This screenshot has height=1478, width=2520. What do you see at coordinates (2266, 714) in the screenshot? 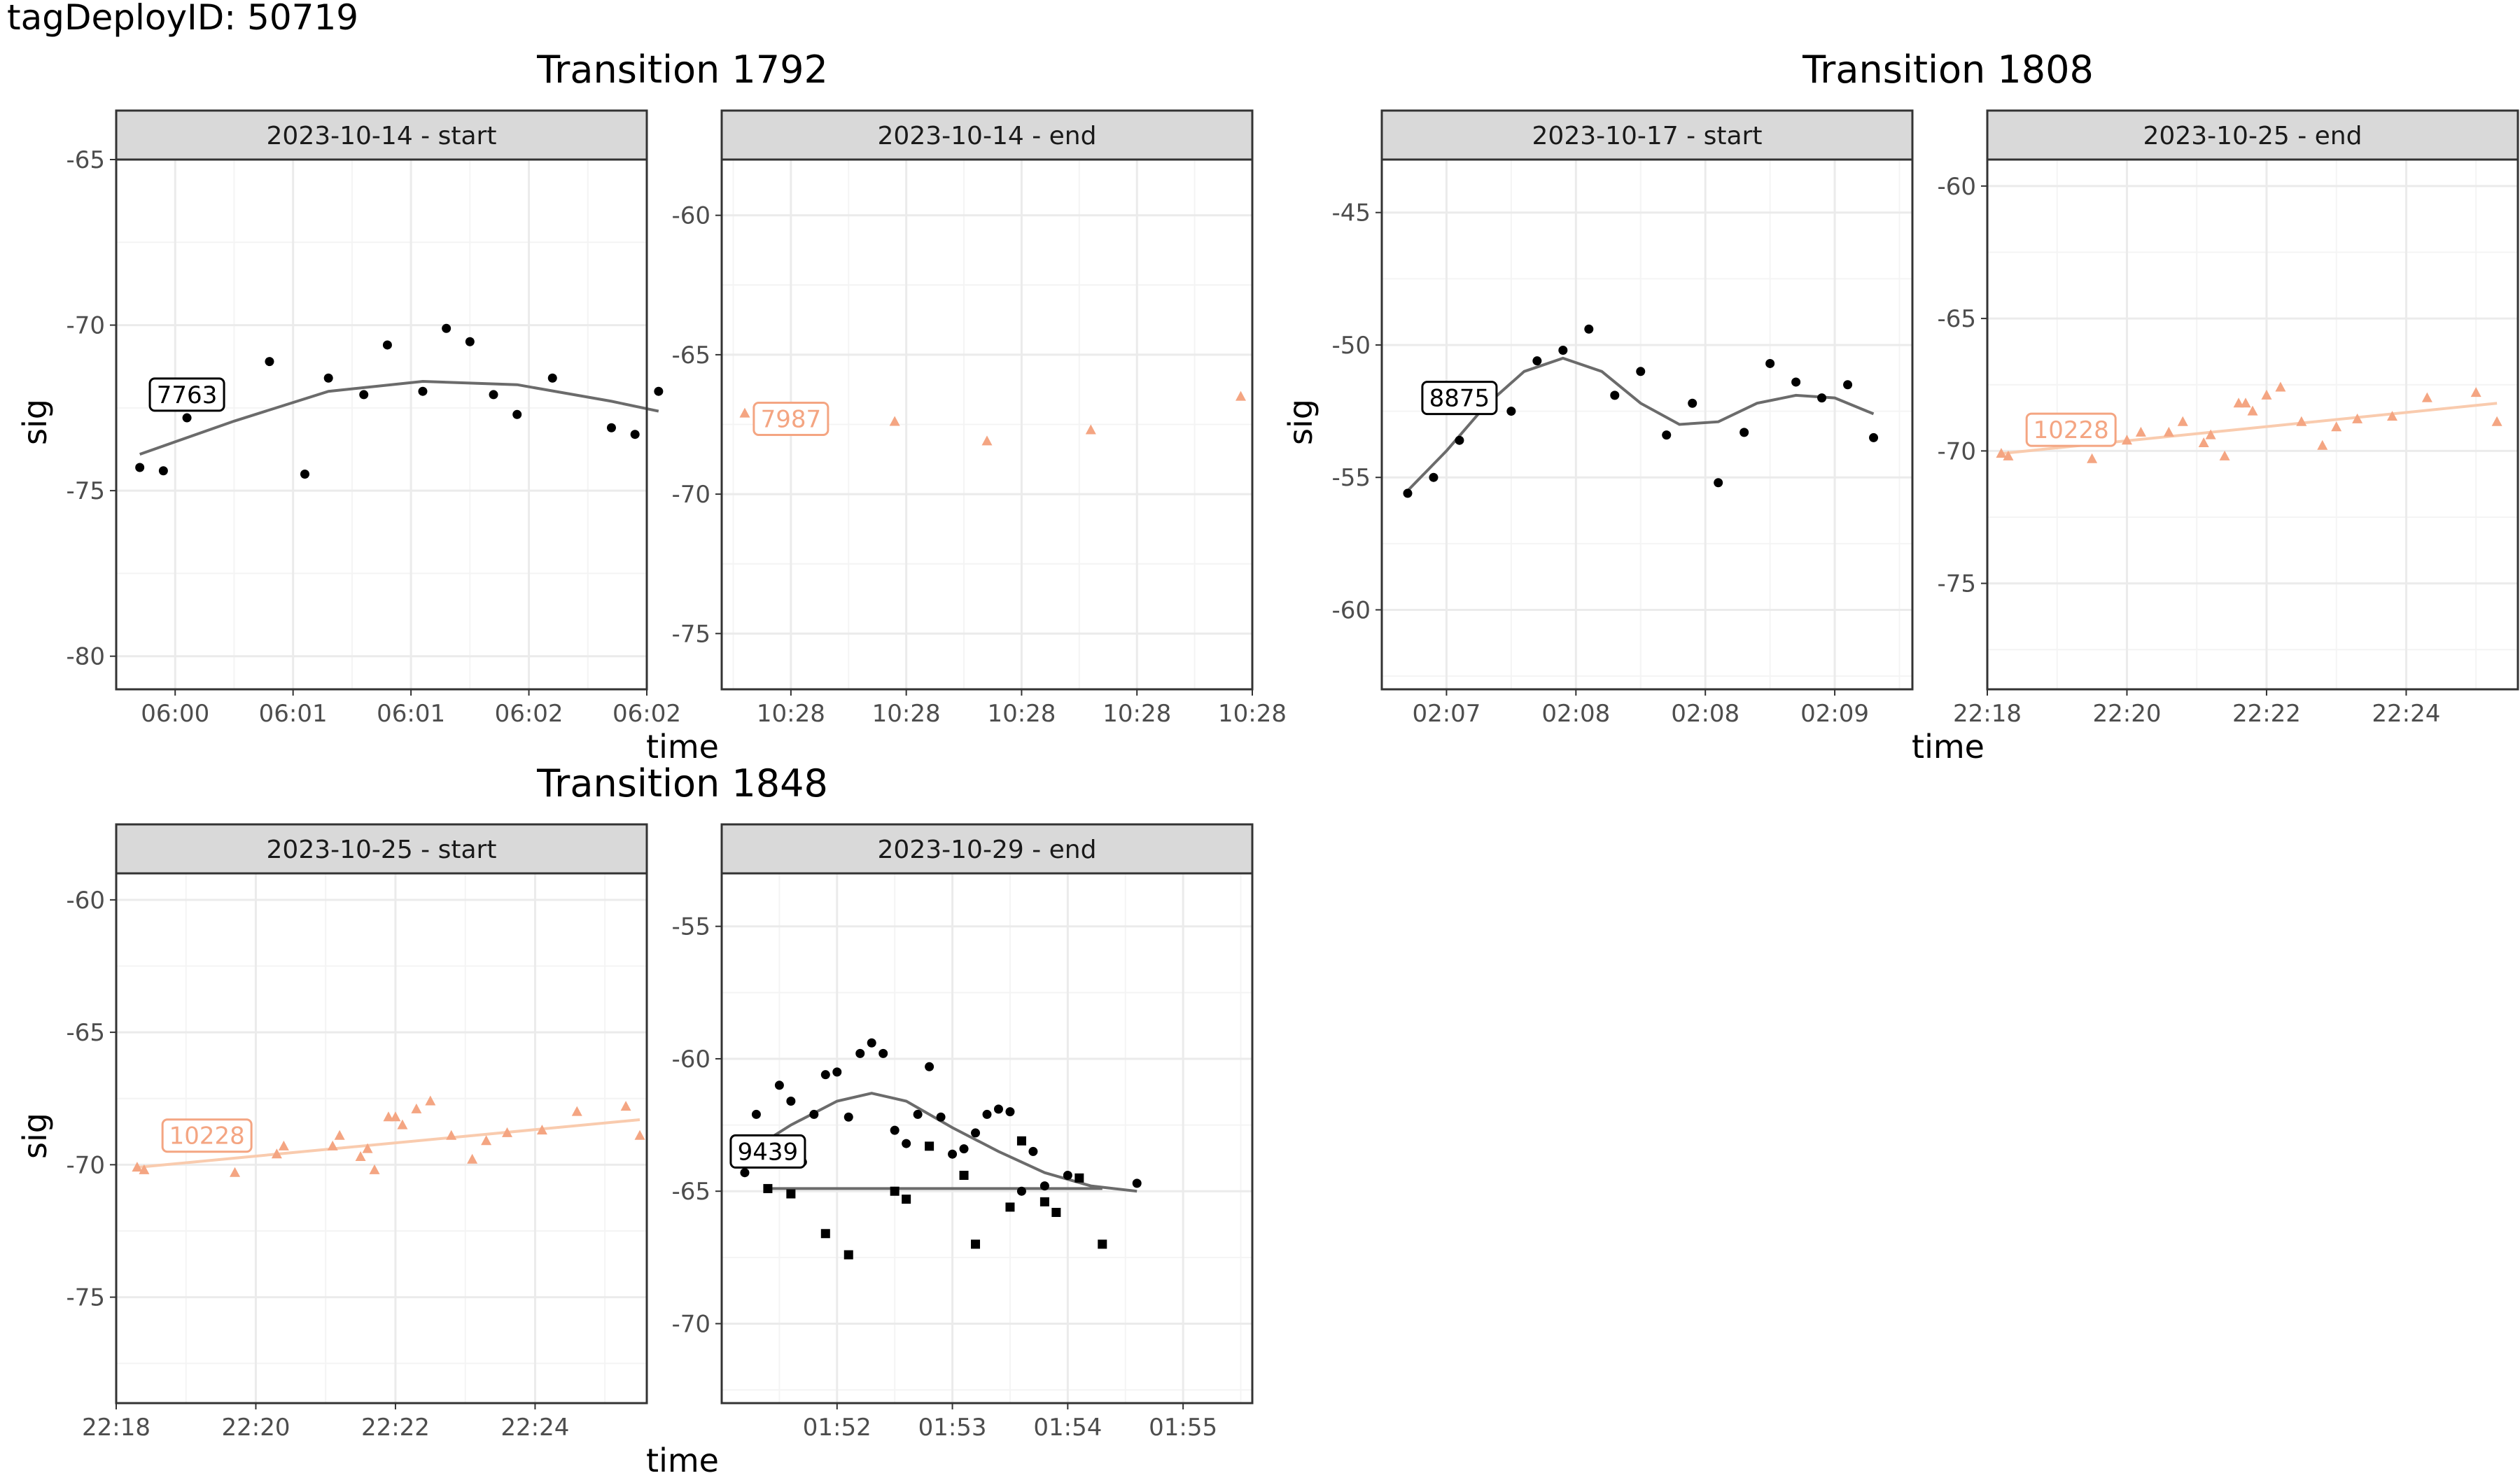
I see `x-tick-label: 22:22` at bounding box center [2266, 714].